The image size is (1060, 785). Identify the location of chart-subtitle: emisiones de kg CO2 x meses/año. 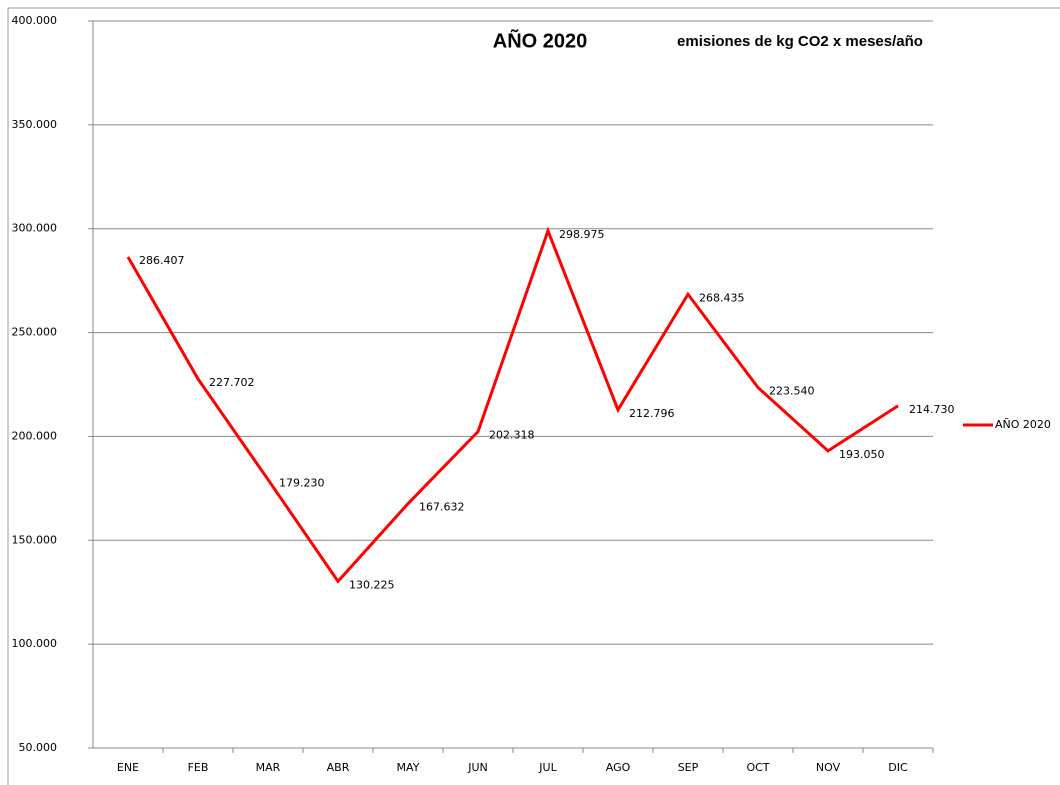
(800, 41).